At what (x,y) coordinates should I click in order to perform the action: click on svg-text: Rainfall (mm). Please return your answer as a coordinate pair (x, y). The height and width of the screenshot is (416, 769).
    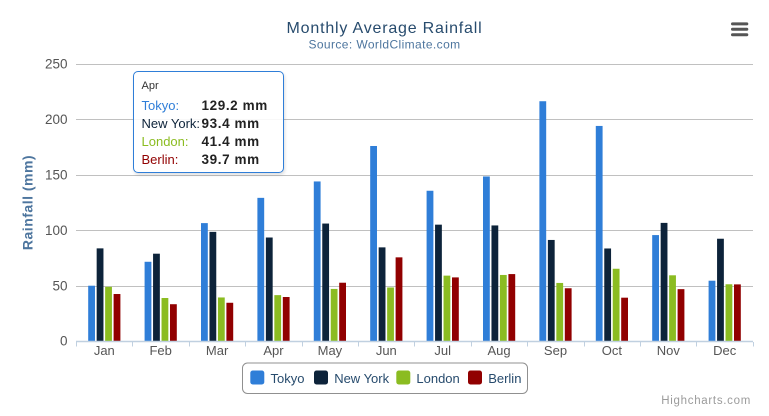
    Looking at the image, I should click on (28, 202).